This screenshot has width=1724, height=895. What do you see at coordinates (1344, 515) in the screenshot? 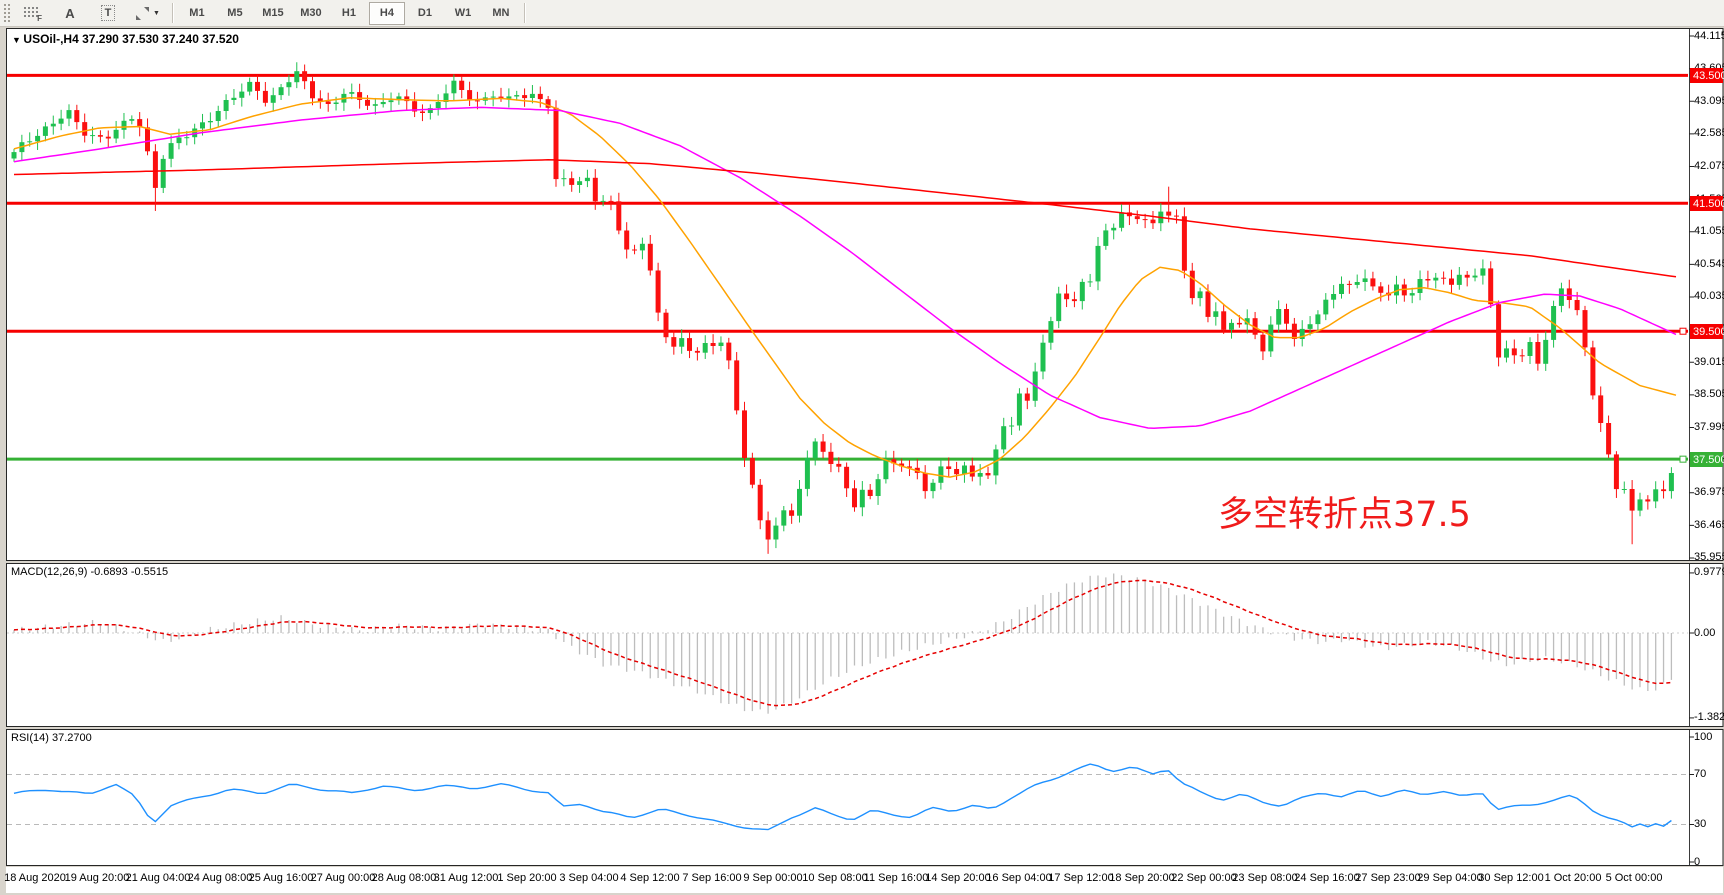
I see `chart-text-annotation: 多空转折点37.5` at bounding box center [1344, 515].